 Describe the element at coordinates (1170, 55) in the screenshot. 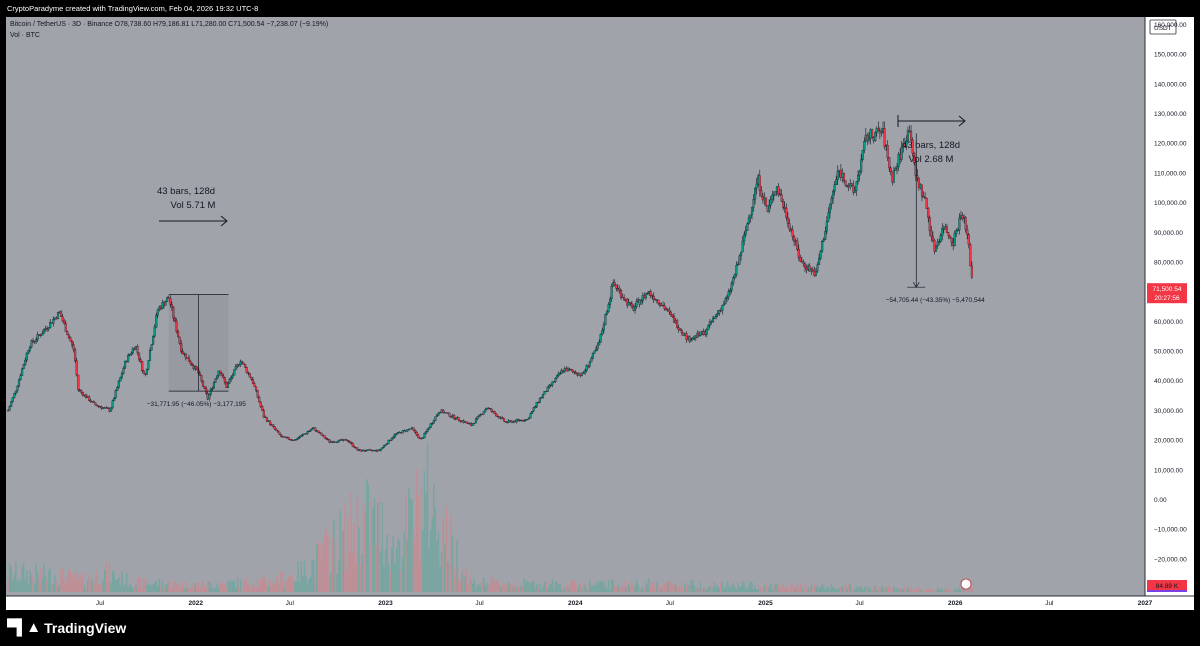

I see `y-tick-label: 150,000.00` at that location.